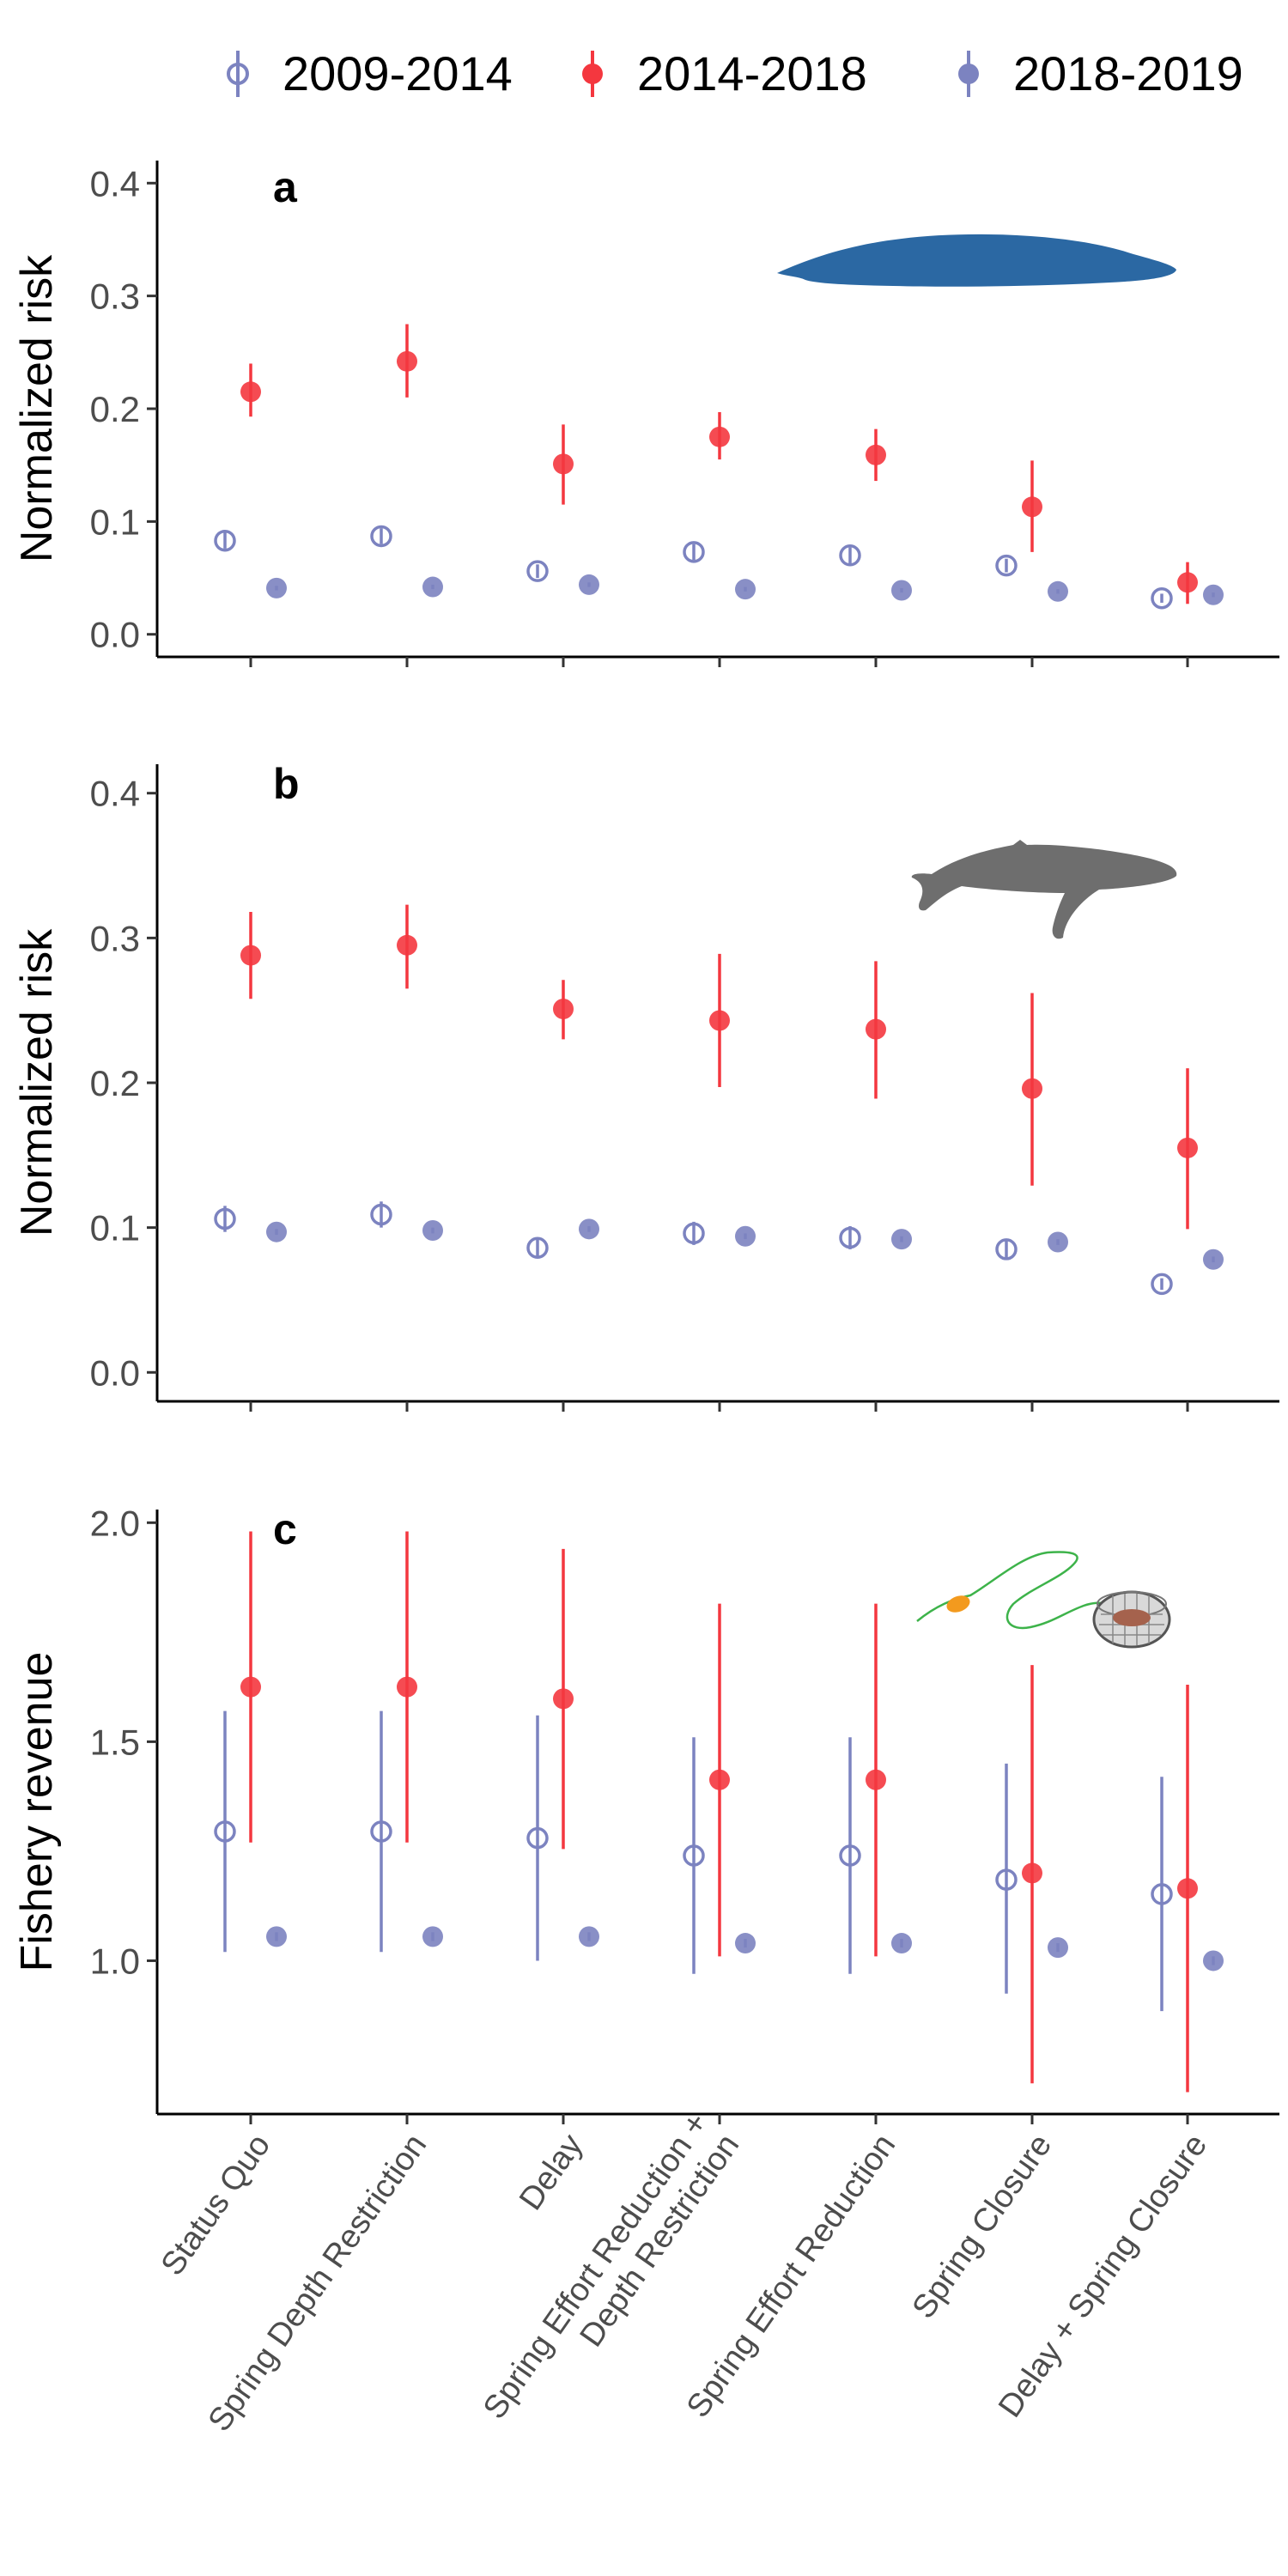 This screenshot has width=1288, height=2576. I want to click on x-category-label: Status Quo, so click(216, 2205).